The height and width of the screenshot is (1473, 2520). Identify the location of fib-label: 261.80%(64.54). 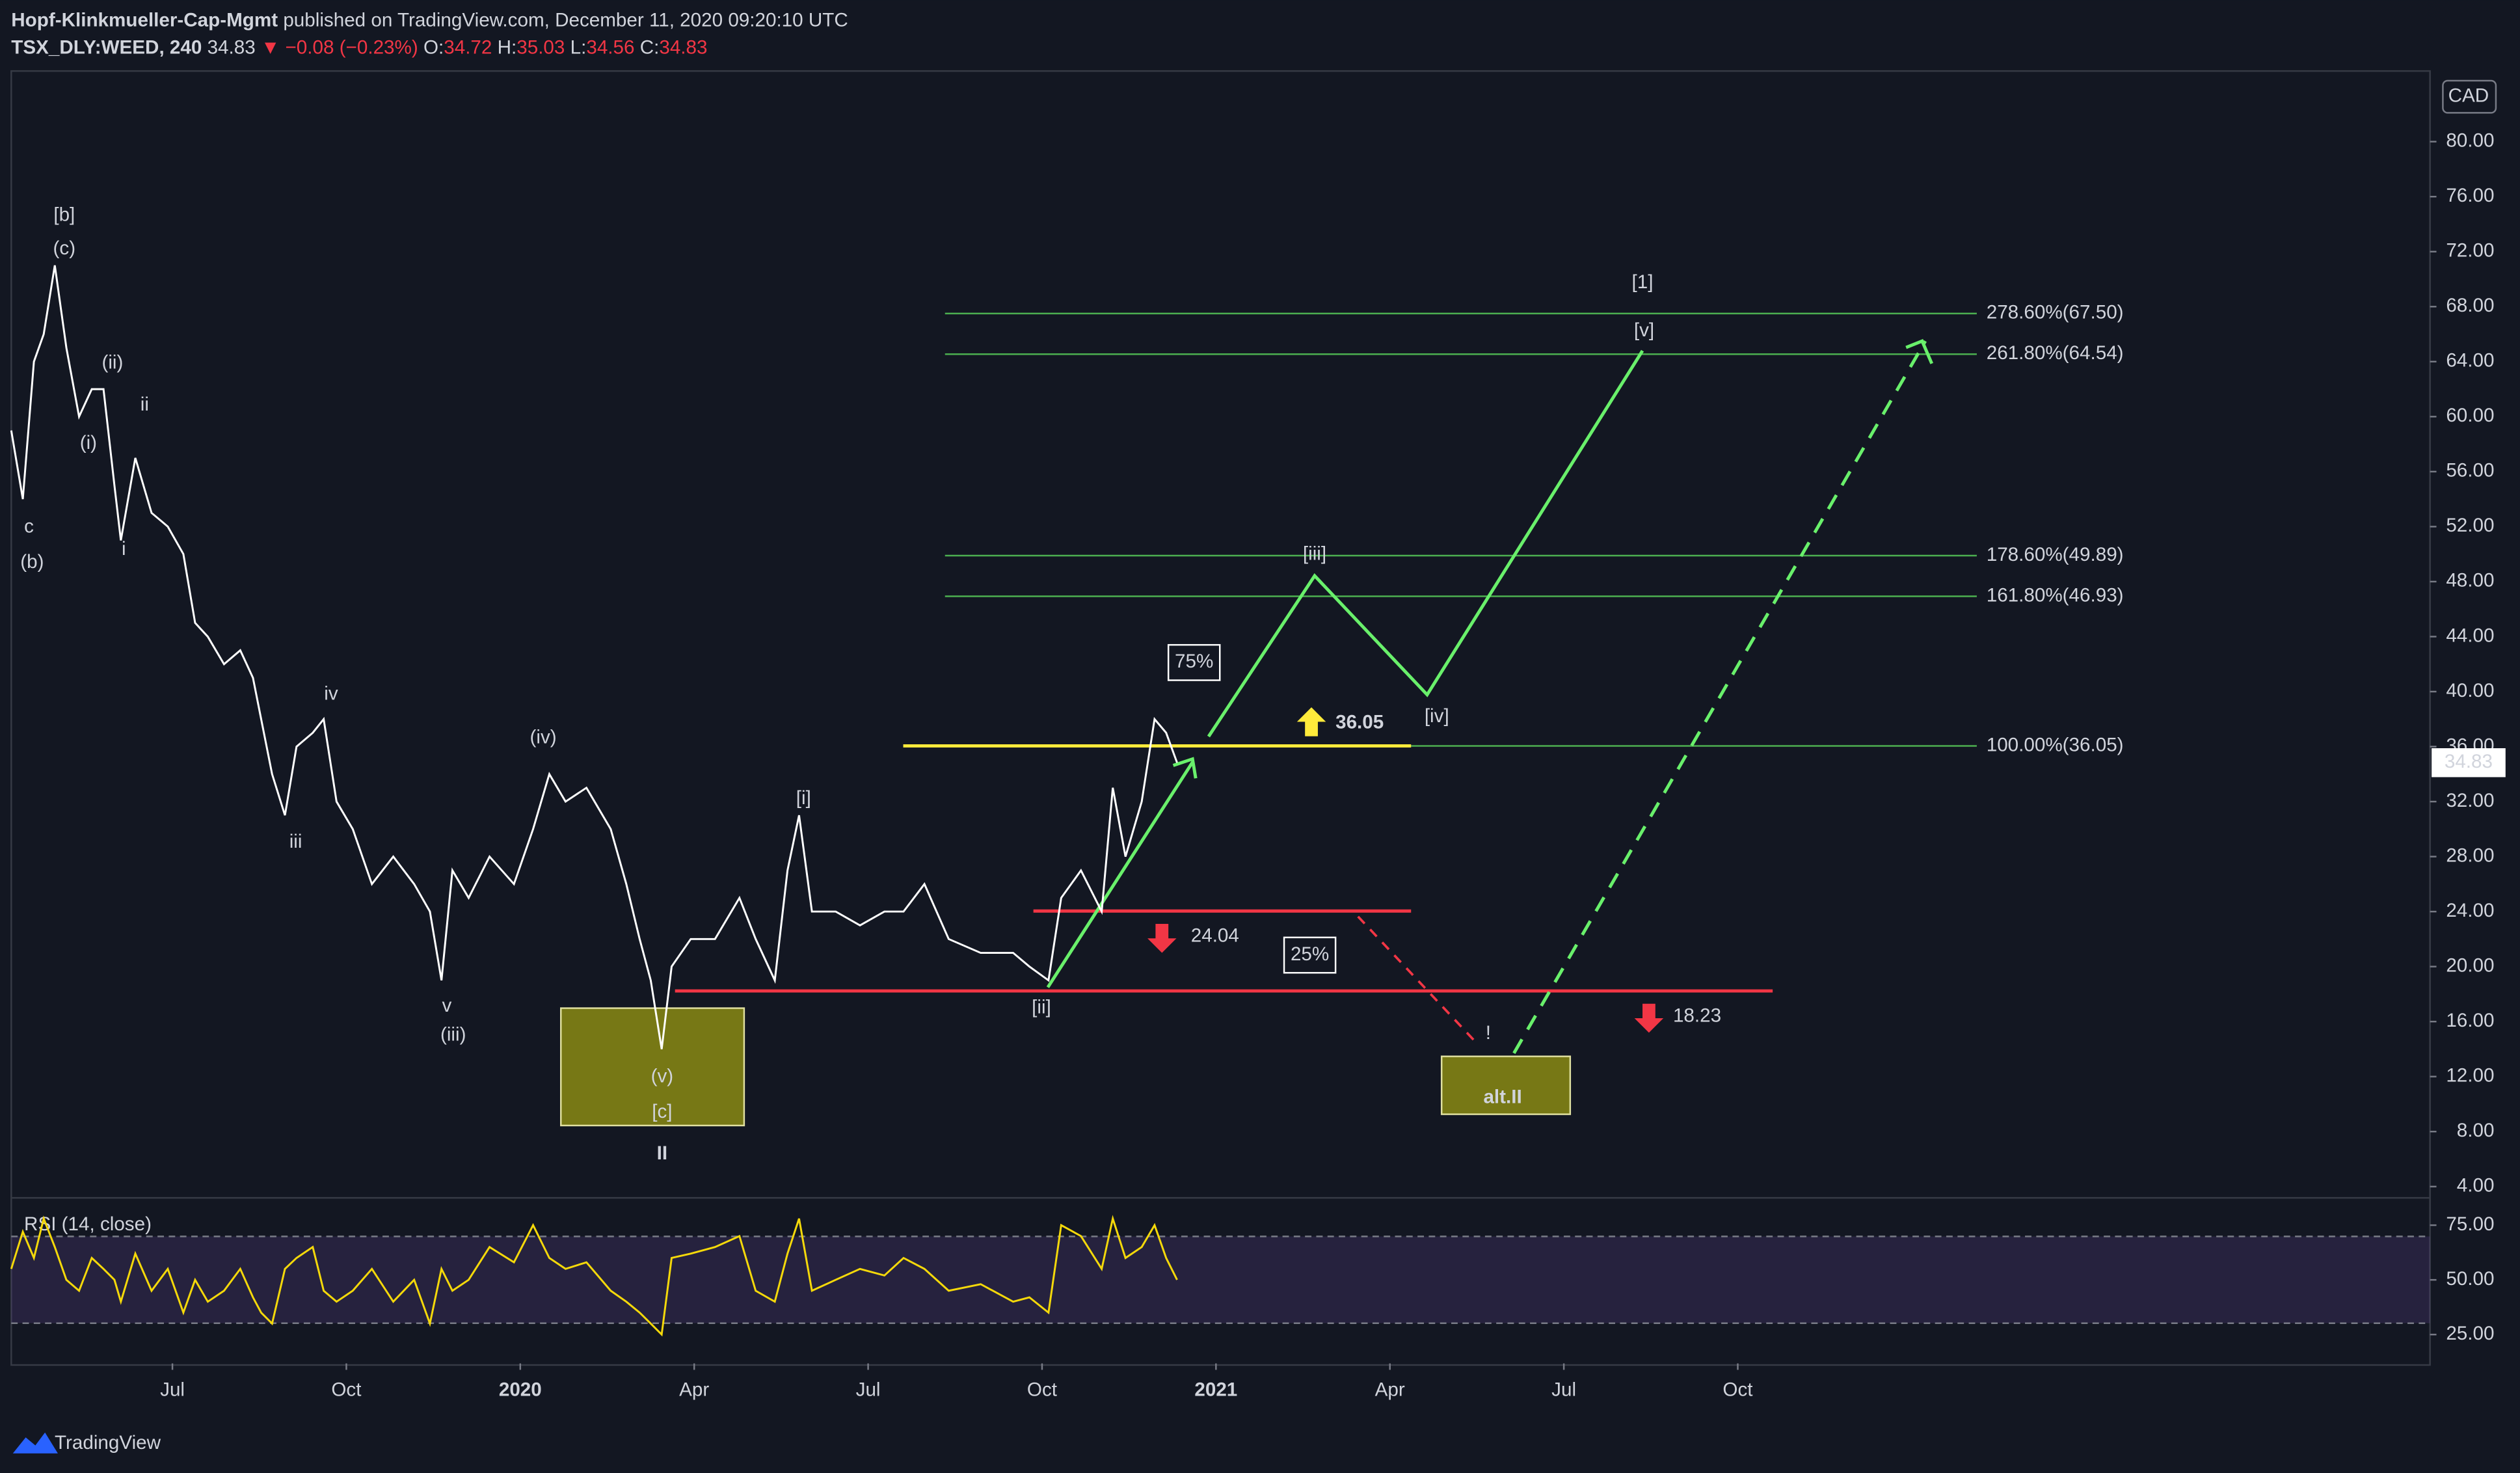
(2055, 353).